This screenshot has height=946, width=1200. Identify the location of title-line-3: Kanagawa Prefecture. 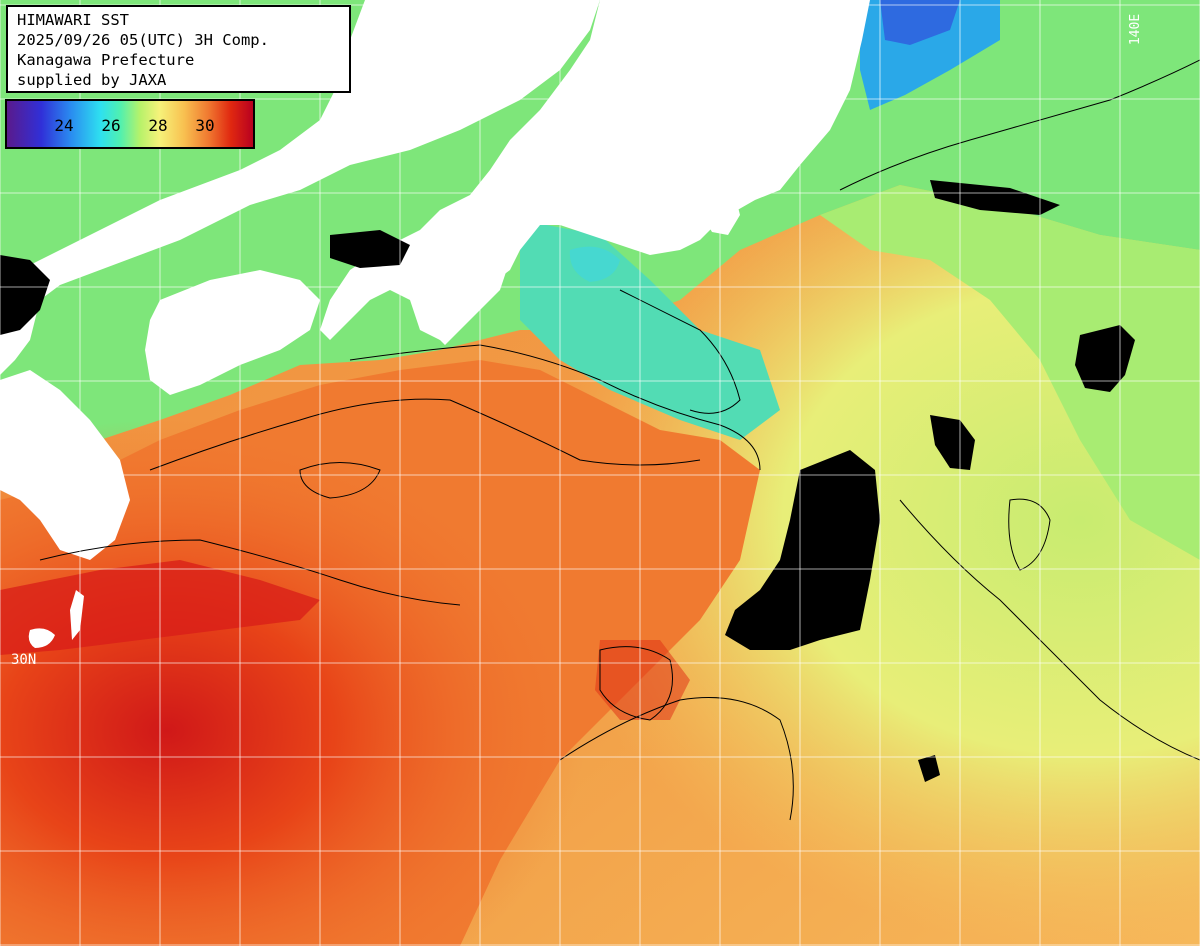
(106, 60).